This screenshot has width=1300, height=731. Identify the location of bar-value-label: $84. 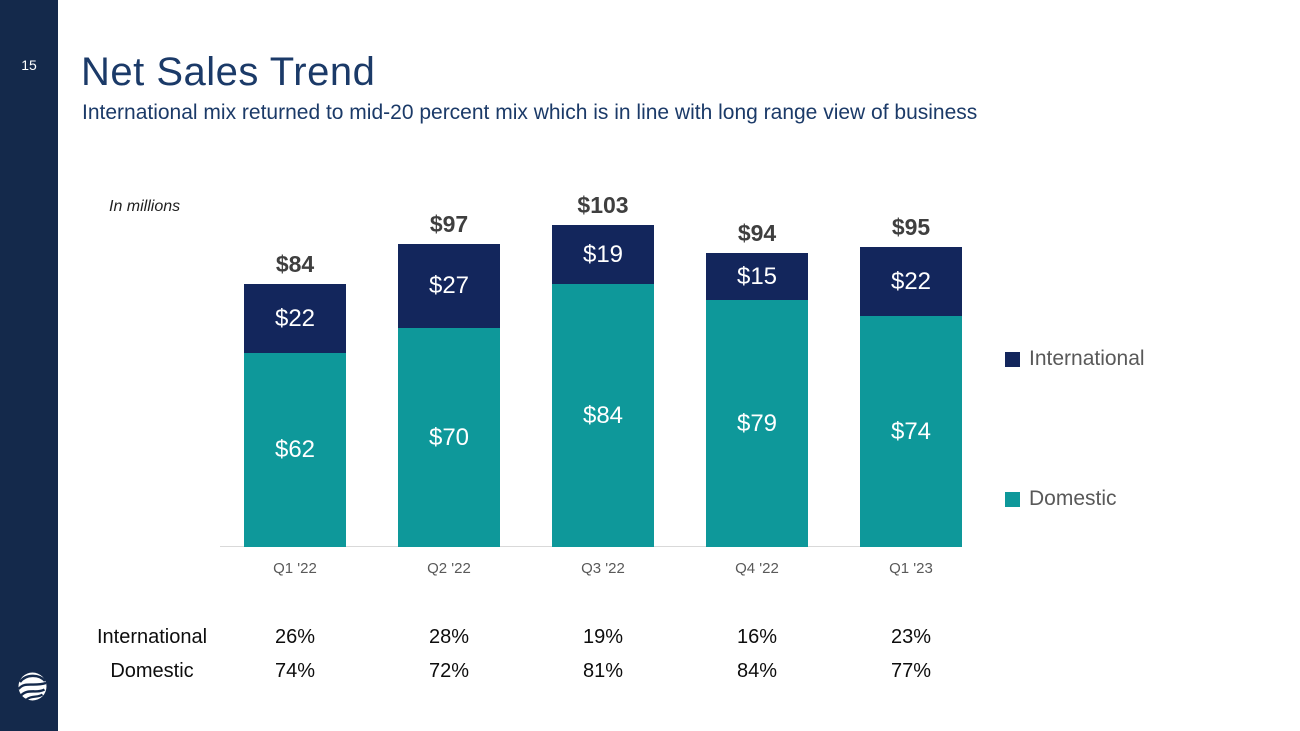
(603, 415).